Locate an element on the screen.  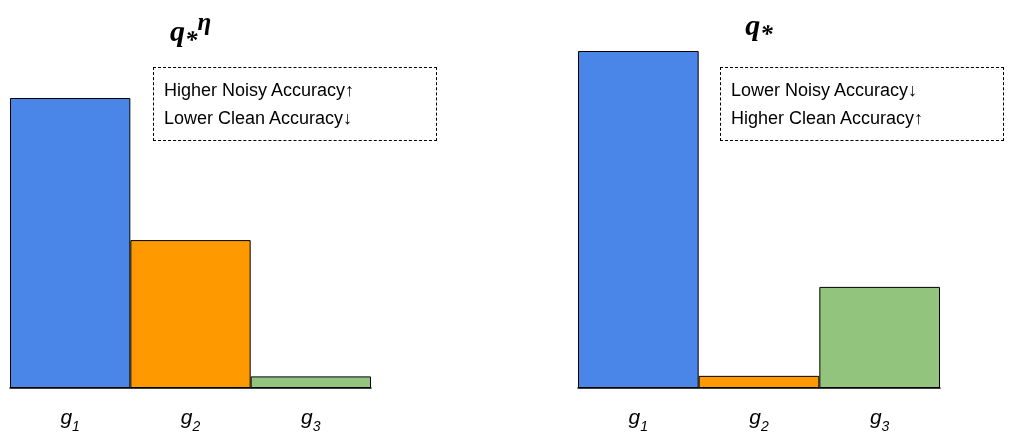
annotation: Lower Clean Accuracy↓ is located at coordinates (259, 118).